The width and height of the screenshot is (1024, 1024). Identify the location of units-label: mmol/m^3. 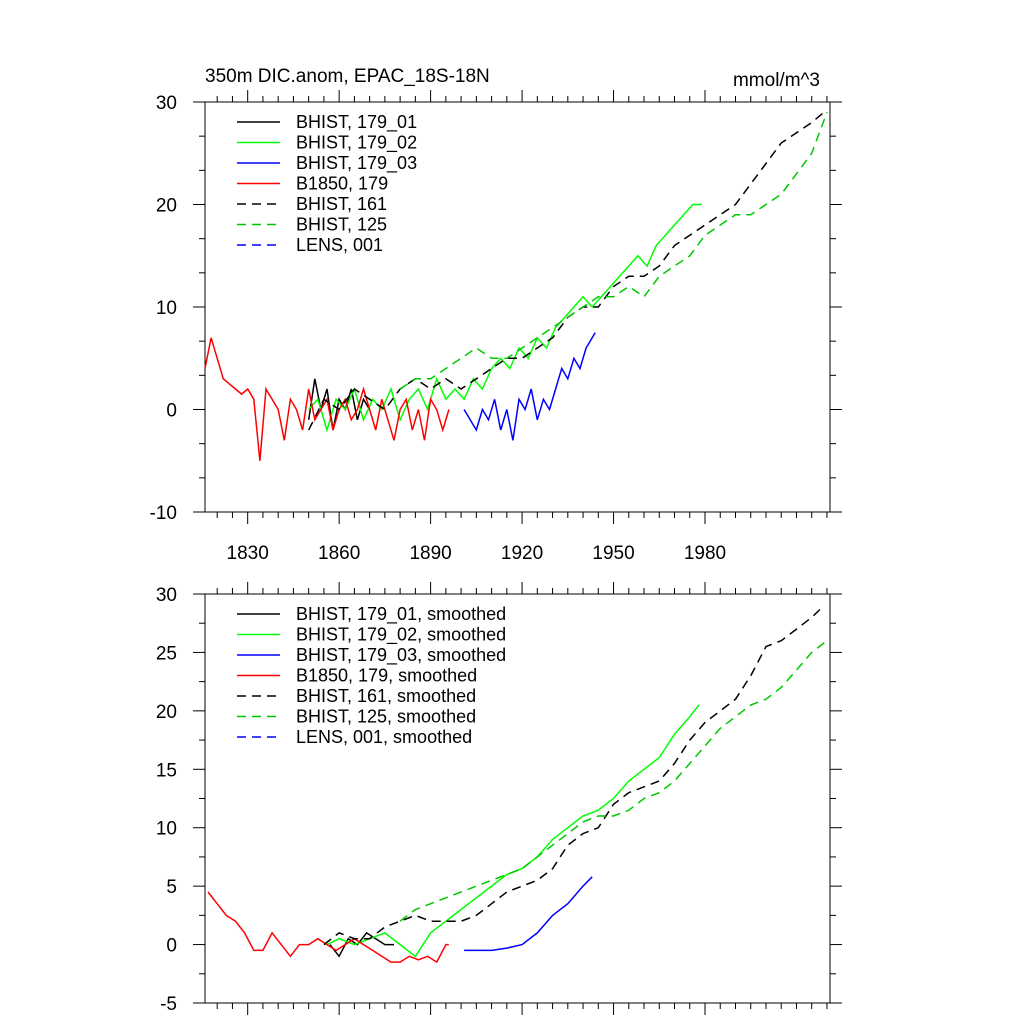
(776, 80).